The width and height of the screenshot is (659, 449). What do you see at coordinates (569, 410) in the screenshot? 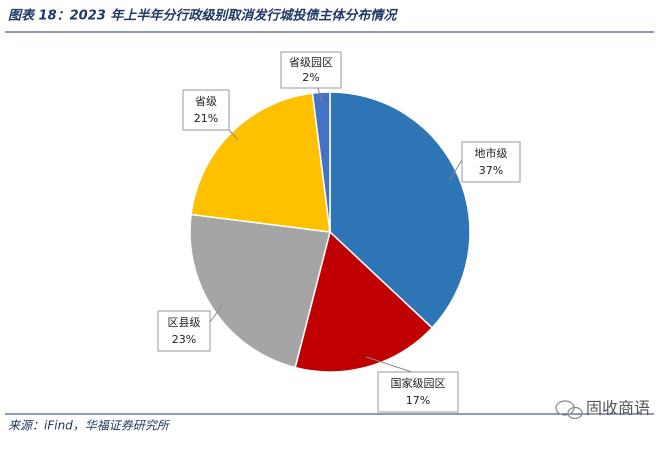
I see `watermark-icon` at bounding box center [569, 410].